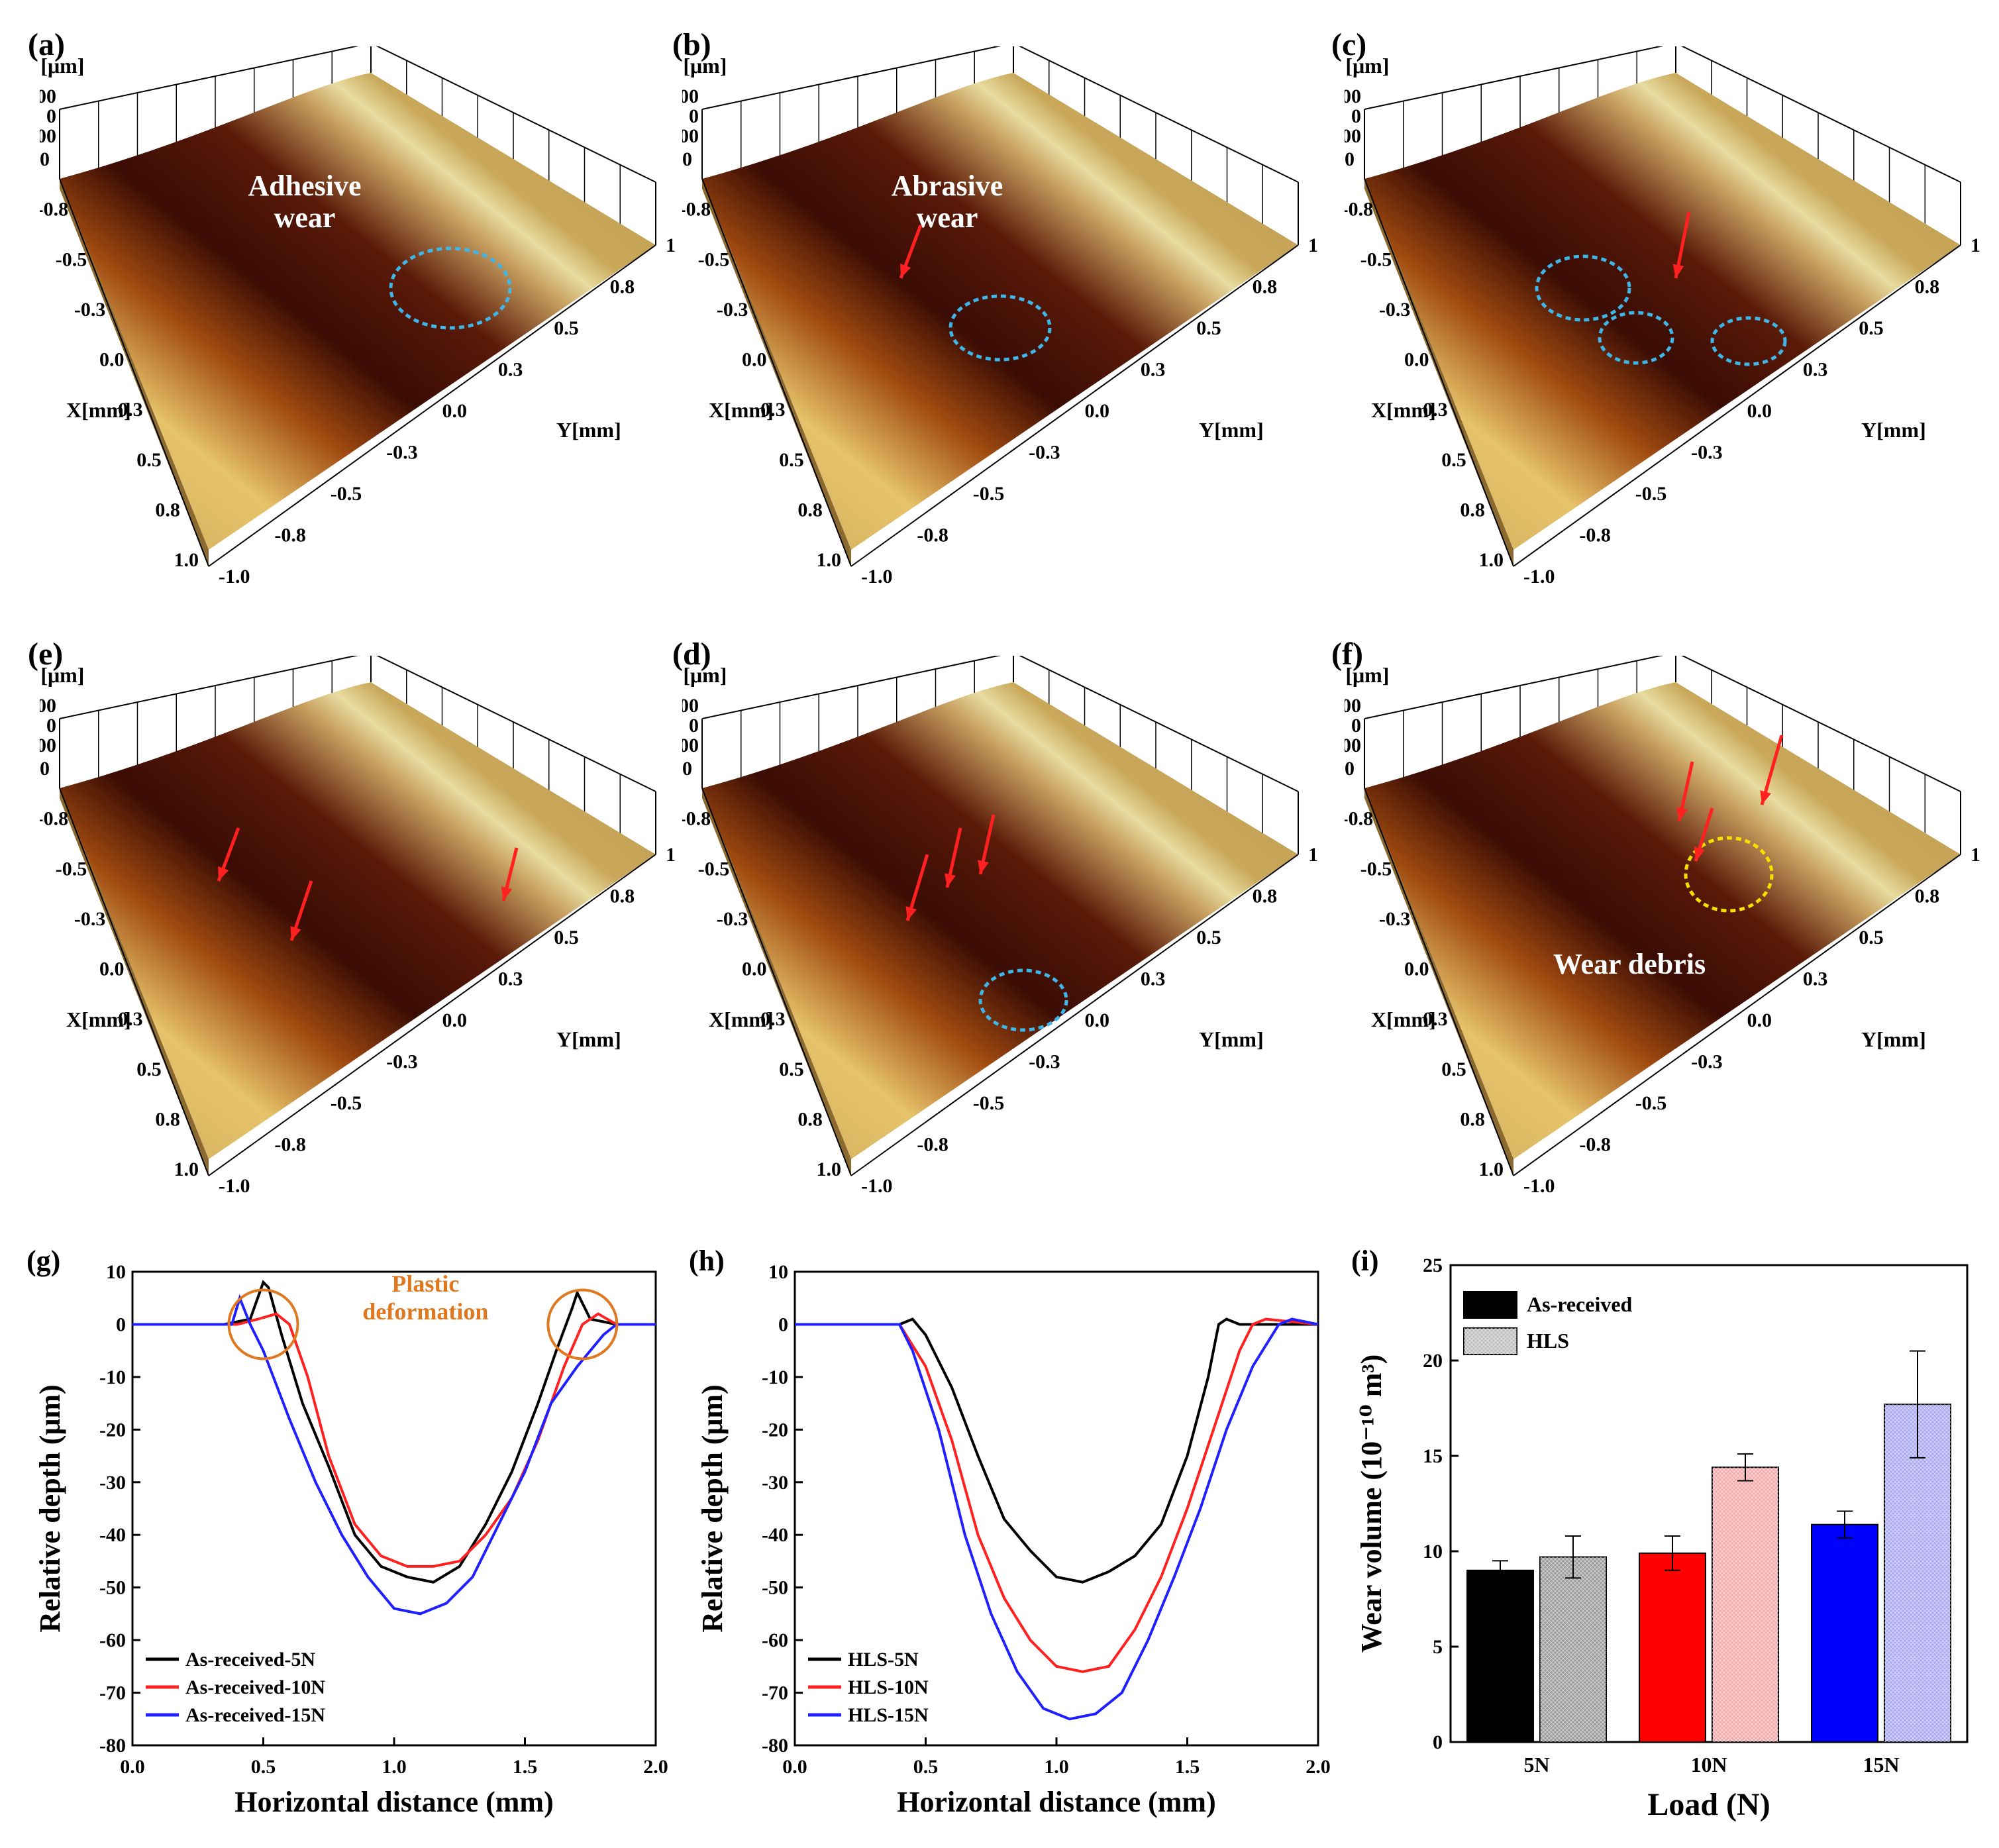  I want to click on y-tick-label: -40, so click(775, 1535).